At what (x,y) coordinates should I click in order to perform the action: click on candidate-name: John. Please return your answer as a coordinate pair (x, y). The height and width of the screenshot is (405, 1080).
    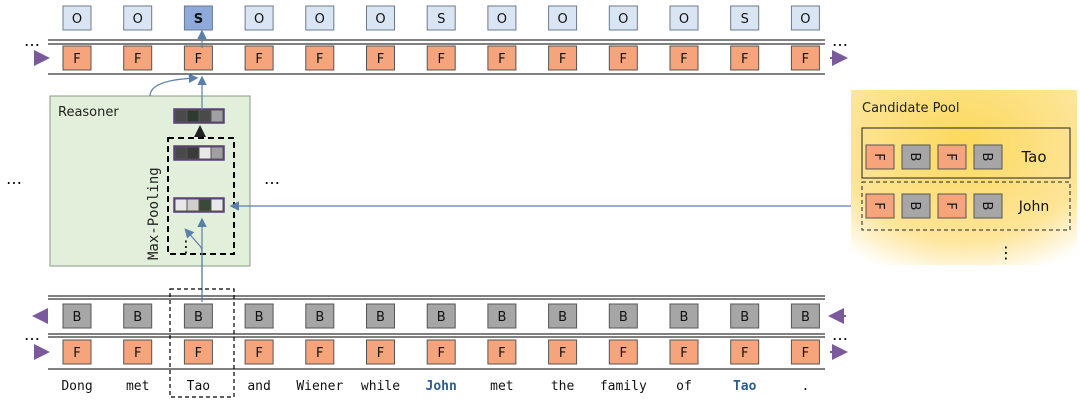
    Looking at the image, I should click on (1033, 207).